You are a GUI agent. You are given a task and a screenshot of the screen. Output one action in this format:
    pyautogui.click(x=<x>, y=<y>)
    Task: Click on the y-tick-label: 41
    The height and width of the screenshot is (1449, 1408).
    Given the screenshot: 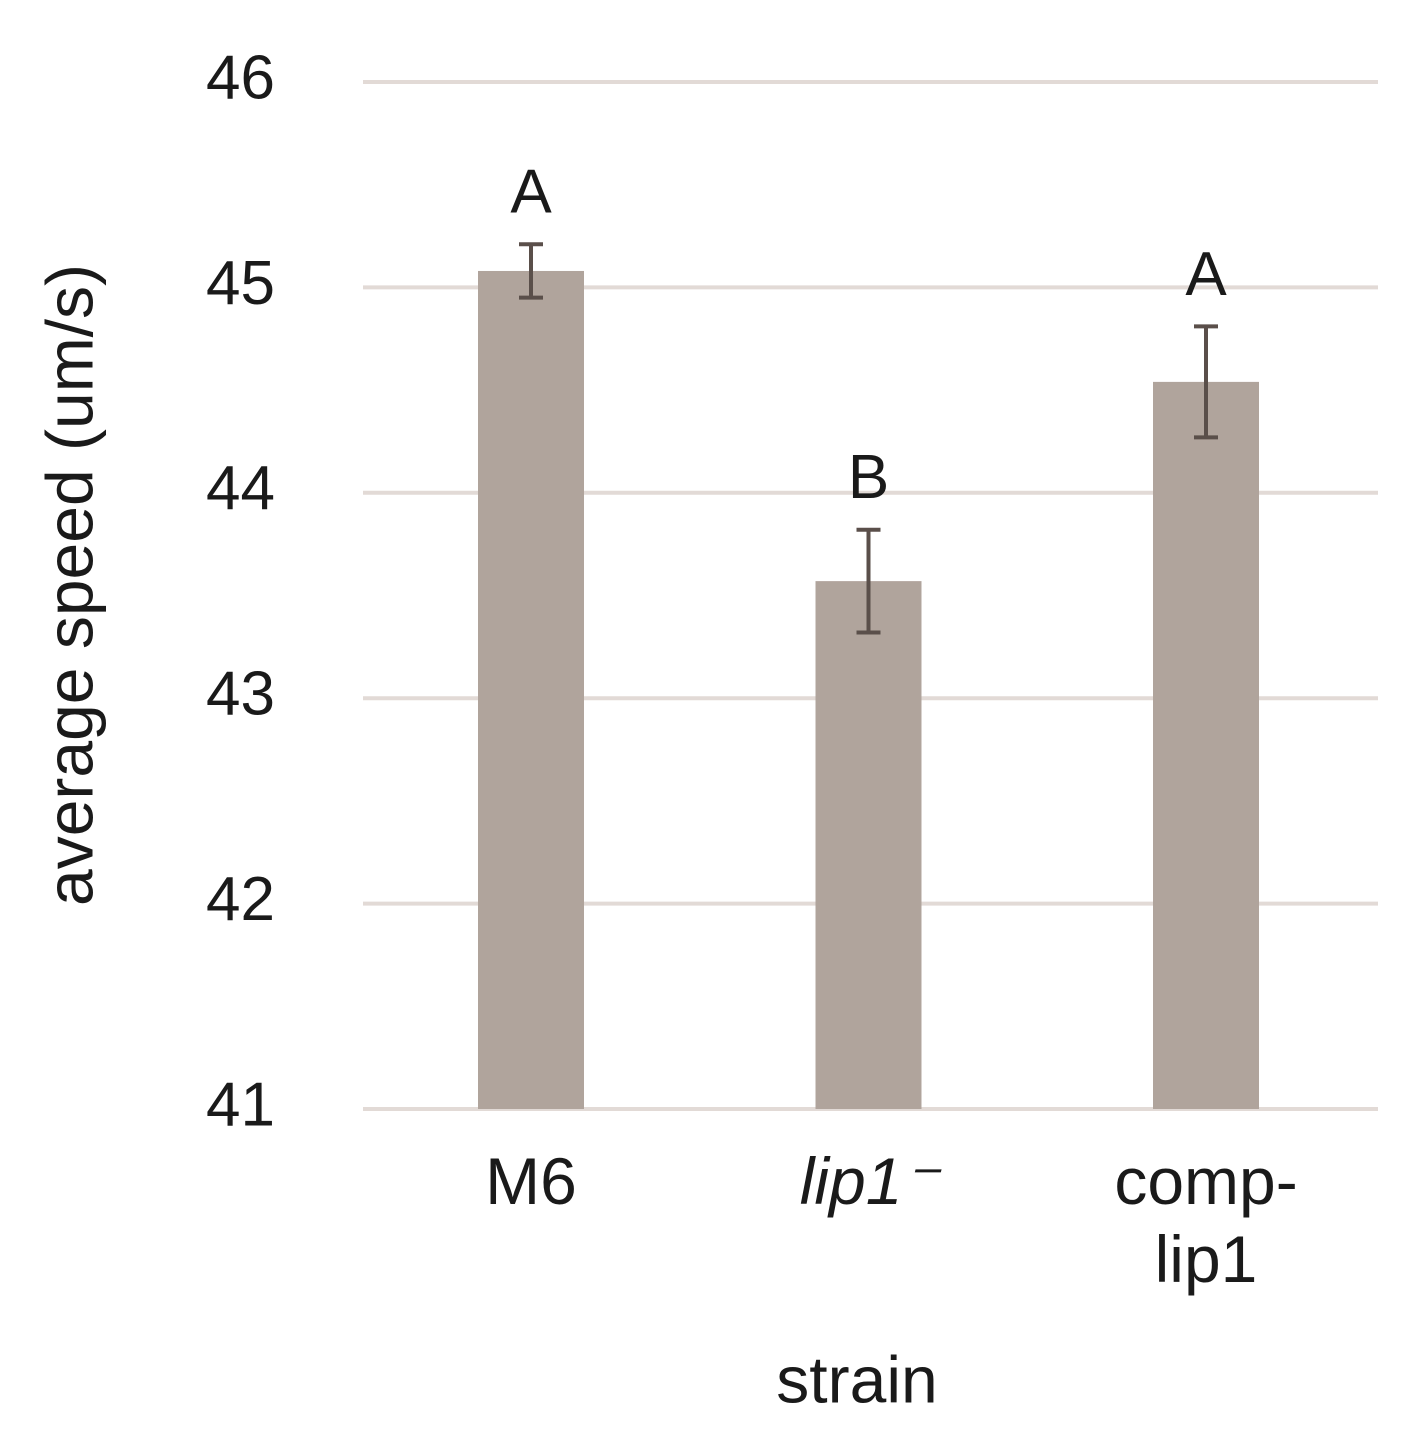 What is the action you would take?
    pyautogui.click(x=240, y=1104)
    